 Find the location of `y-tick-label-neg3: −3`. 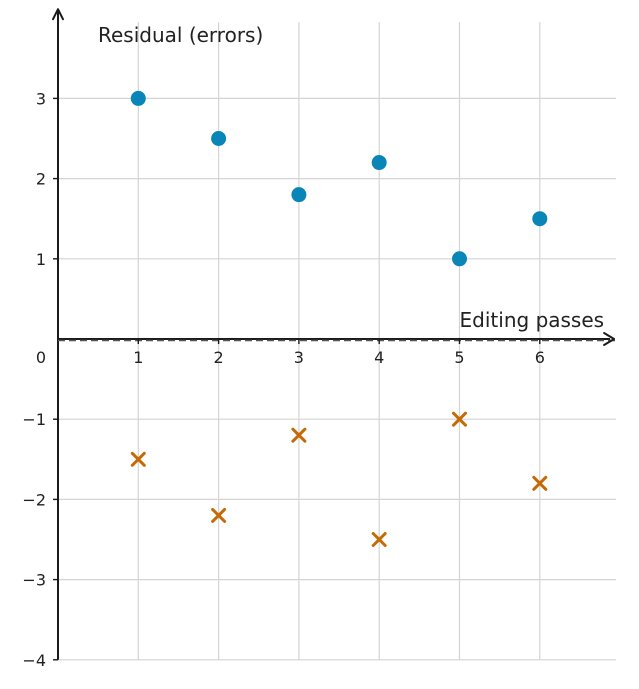

y-tick-label-neg3: −3 is located at coordinates (34, 580).